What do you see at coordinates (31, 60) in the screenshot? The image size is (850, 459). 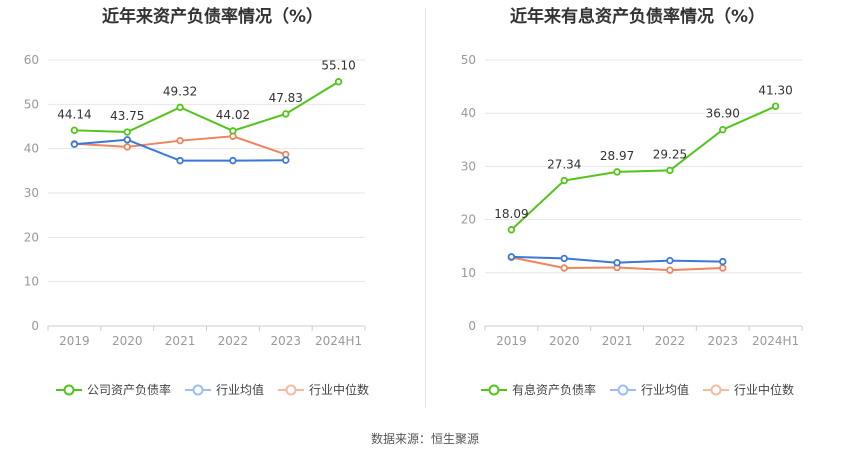 I see `y-tick-label: 60` at bounding box center [31, 60].